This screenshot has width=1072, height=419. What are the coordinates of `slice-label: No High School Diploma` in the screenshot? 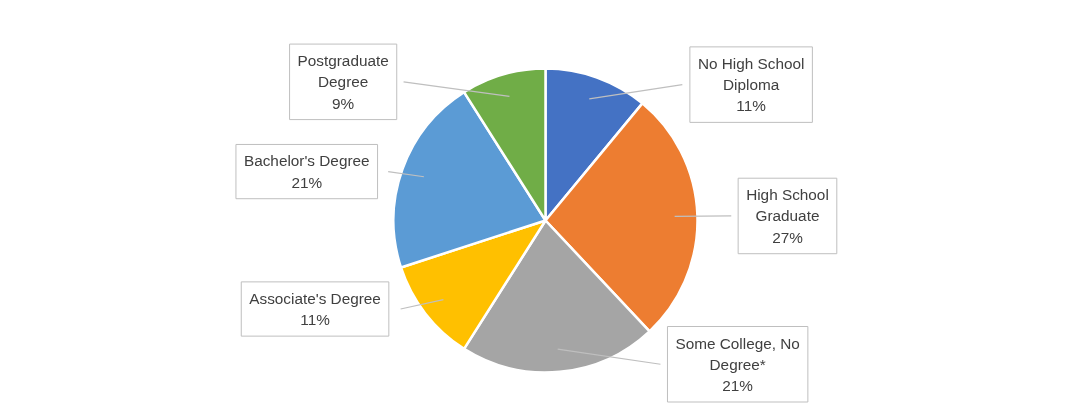 It's located at (751, 74).